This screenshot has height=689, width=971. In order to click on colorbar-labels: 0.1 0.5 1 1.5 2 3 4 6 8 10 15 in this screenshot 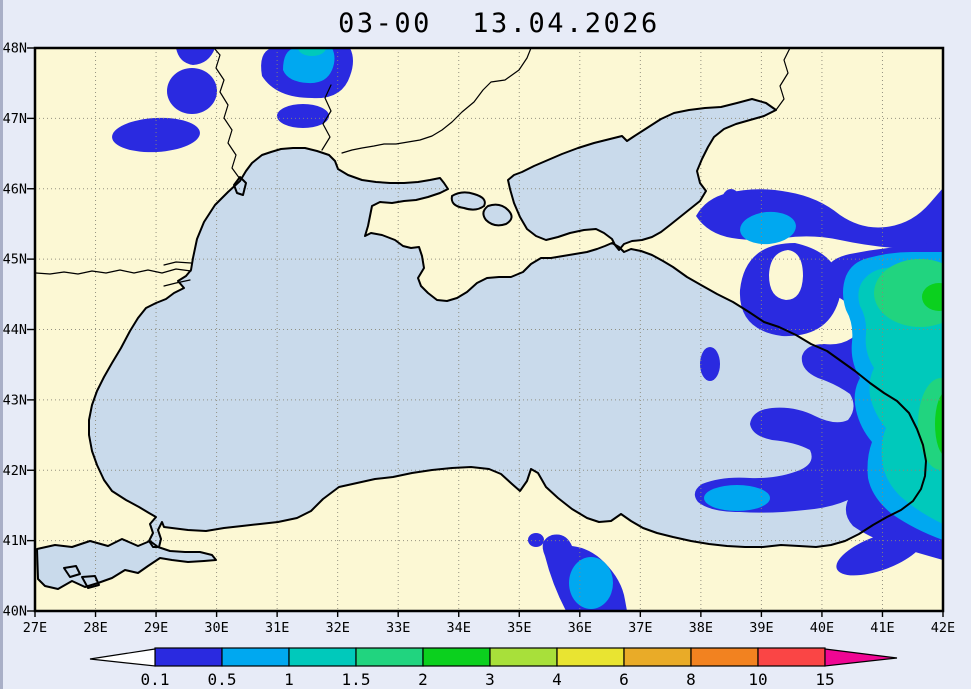, I will do `click(488, 679)`.